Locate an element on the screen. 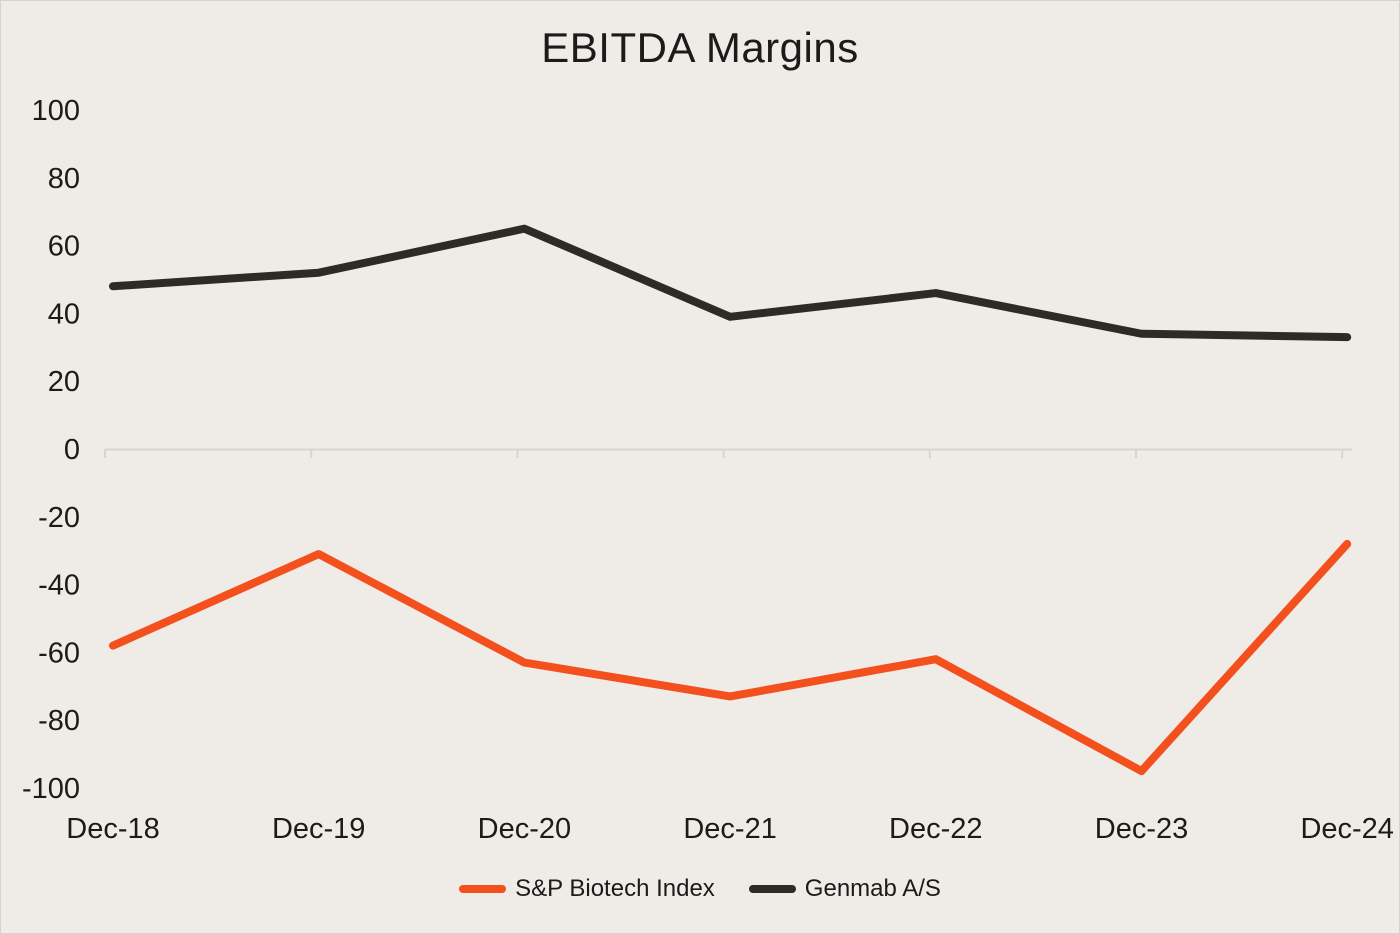 Image resolution: width=1400 pixels, height=934 pixels. chart-title: EBITDA Margins is located at coordinates (700, 47).